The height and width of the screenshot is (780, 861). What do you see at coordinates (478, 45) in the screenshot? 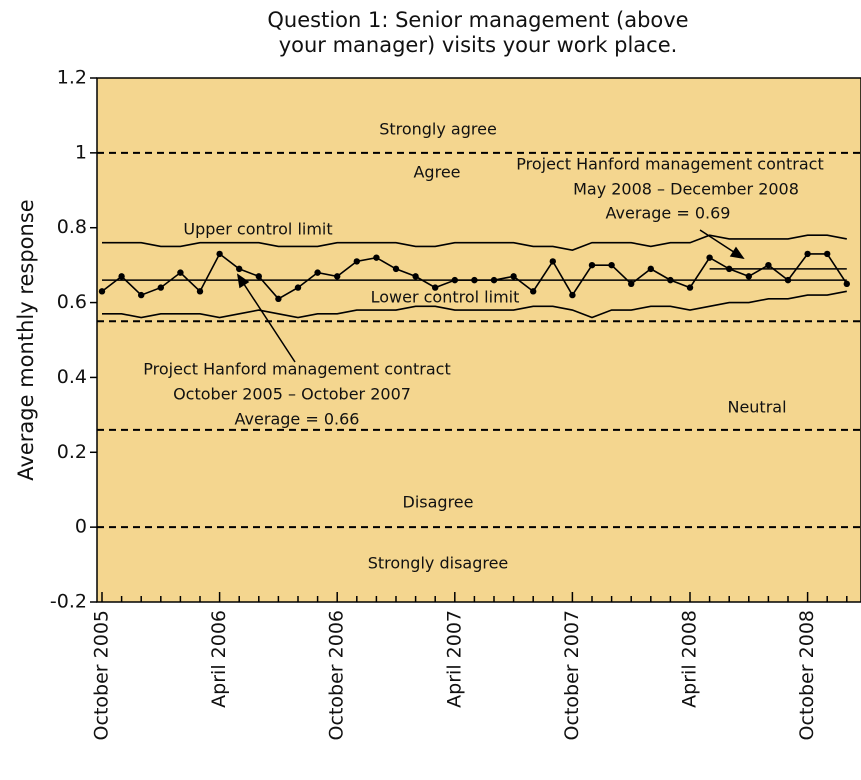
I see `chart-title: your manager) visits your work place.` at bounding box center [478, 45].